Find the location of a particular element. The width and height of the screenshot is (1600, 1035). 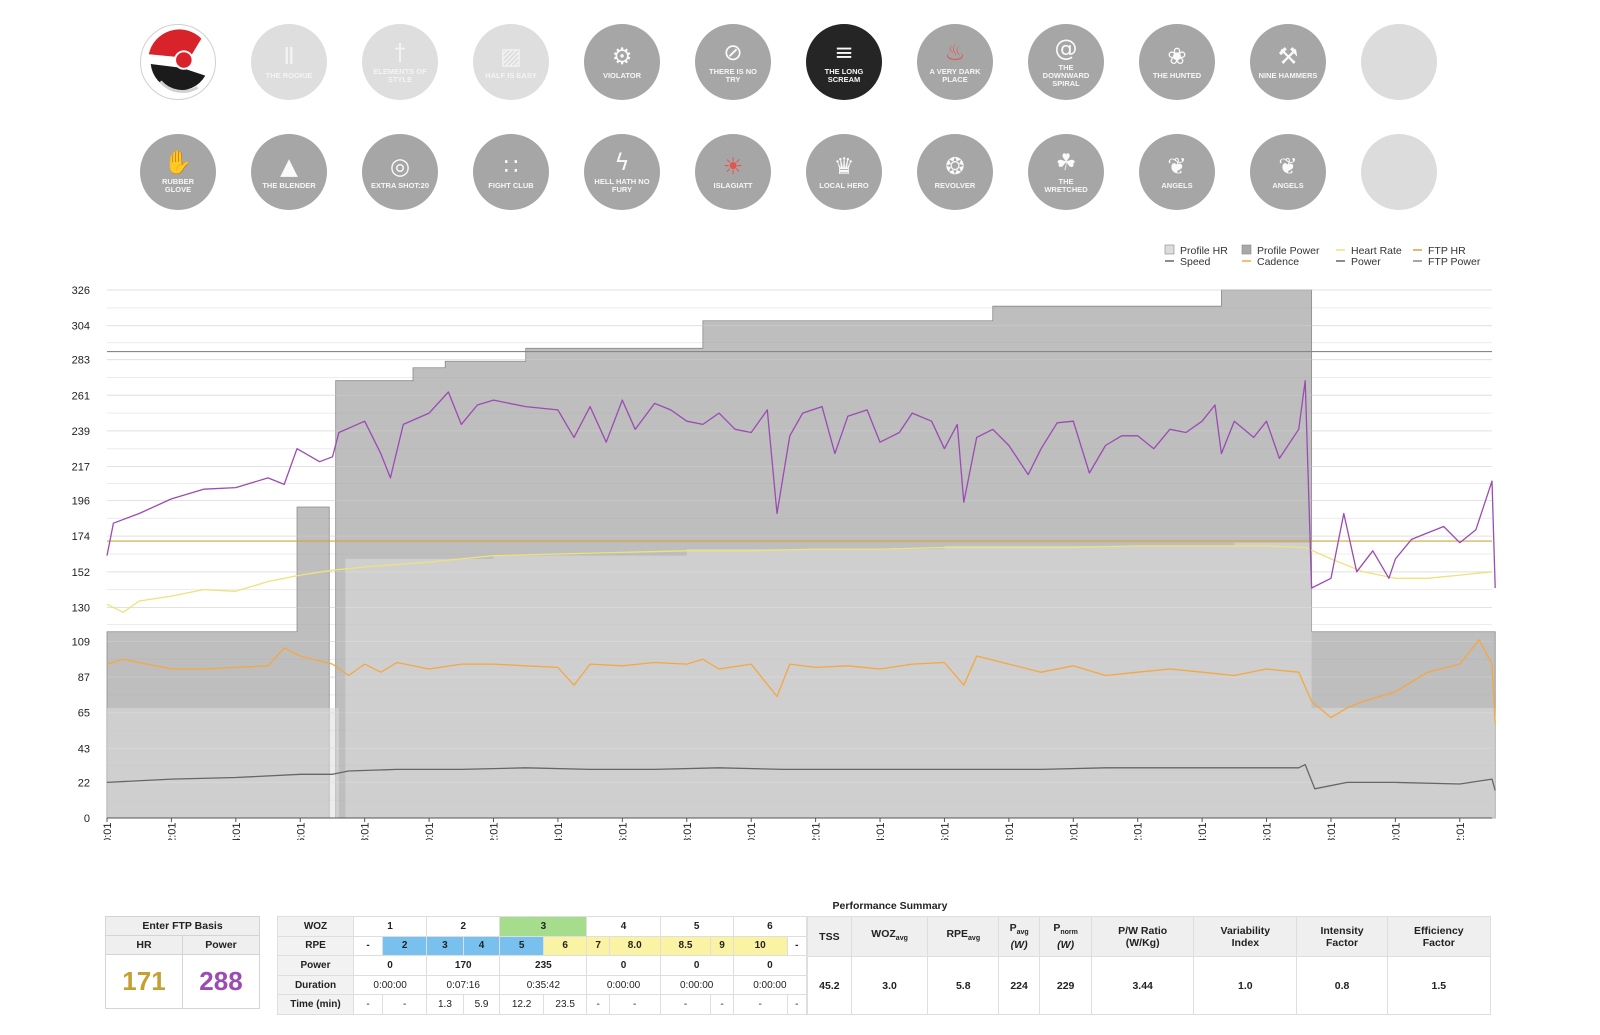

badge-label: RUBBER GLOVE is located at coordinates (178, 185).